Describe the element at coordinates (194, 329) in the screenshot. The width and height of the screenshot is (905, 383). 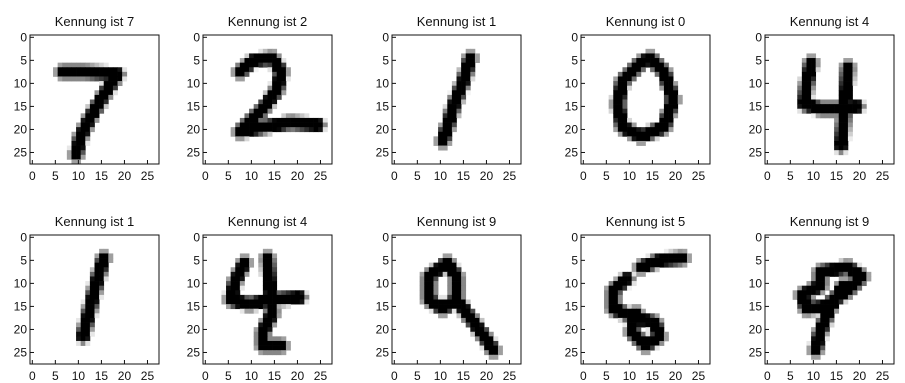
I see `y-tick-label: 20` at that location.